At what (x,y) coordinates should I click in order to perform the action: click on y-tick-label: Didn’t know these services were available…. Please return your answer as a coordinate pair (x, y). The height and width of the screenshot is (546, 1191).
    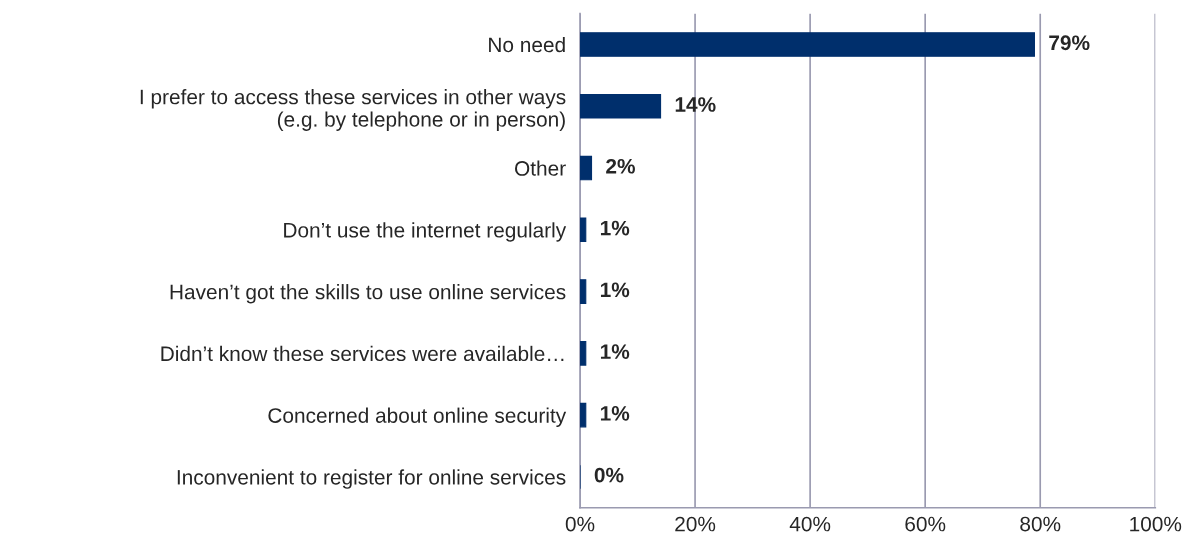
    Looking at the image, I should click on (362, 353).